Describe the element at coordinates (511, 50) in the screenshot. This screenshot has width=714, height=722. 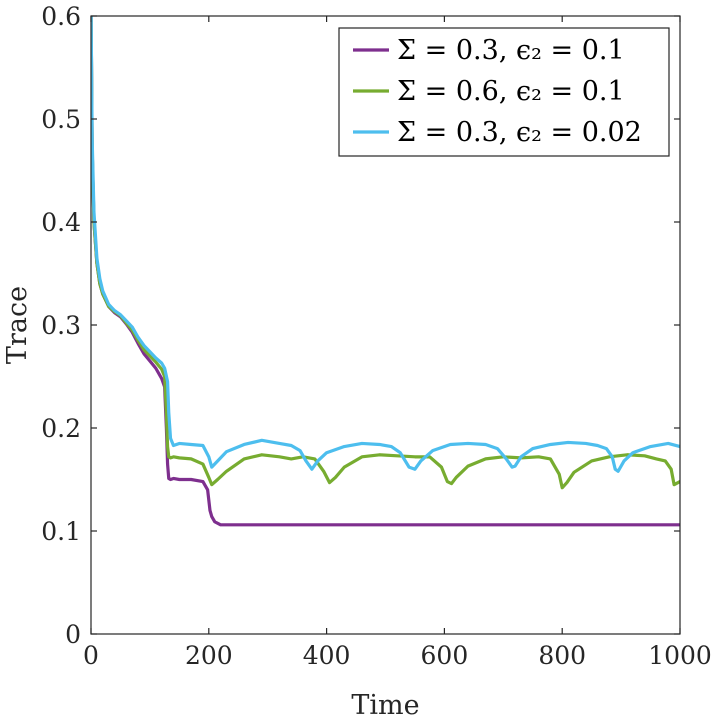
I see `legend-label-1: Σ = 0.3, ϵ₂ = 0.1` at that location.